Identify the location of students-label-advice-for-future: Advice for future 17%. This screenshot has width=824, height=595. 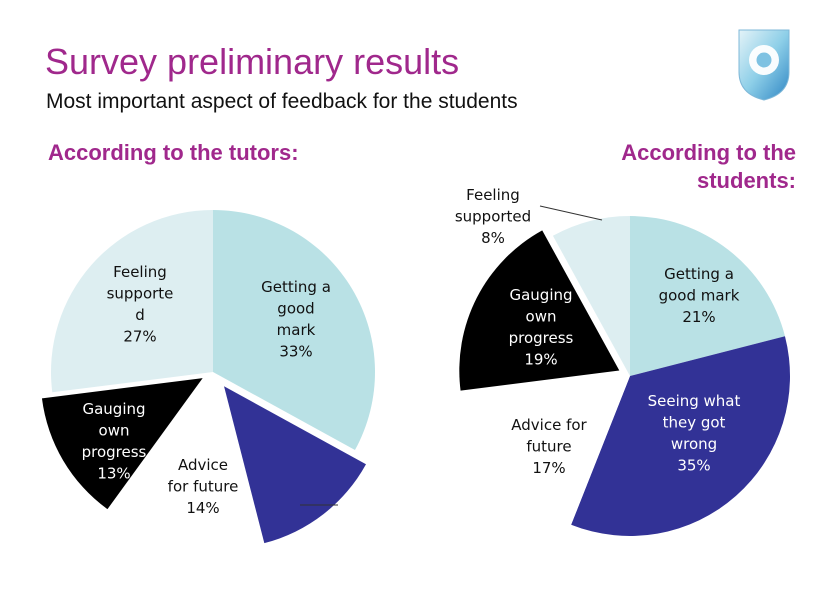
(549, 446).